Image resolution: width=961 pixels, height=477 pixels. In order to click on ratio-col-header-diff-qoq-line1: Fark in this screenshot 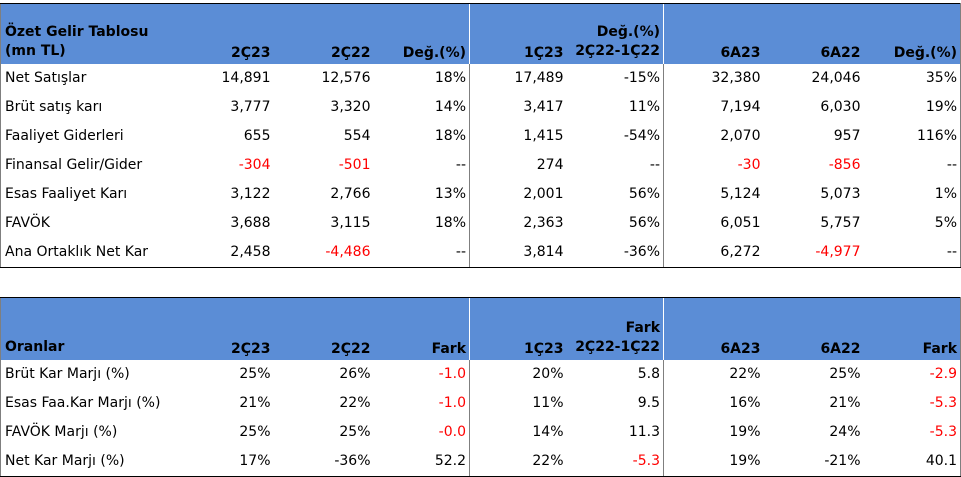, I will do `click(642, 327)`.